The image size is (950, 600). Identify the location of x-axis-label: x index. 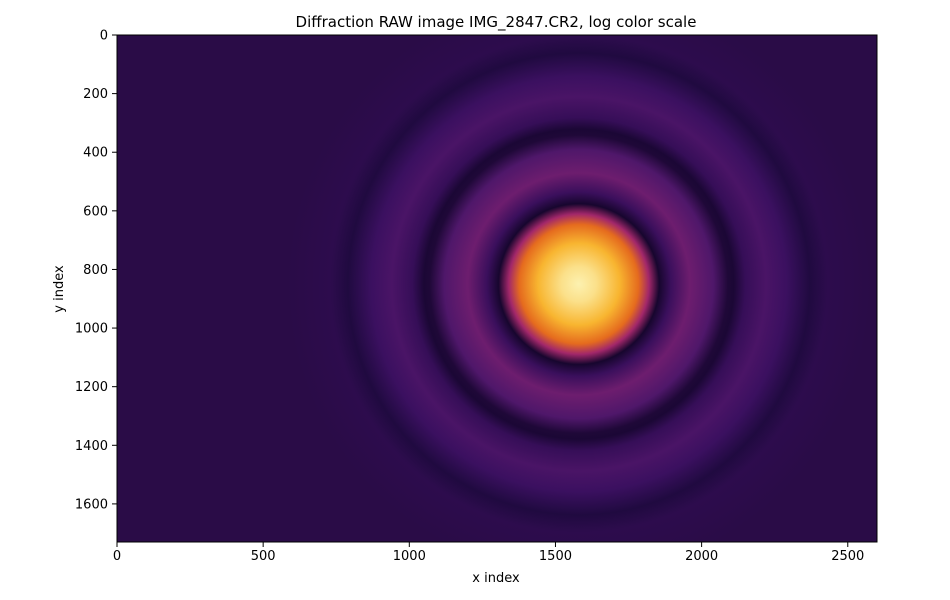
(496, 578).